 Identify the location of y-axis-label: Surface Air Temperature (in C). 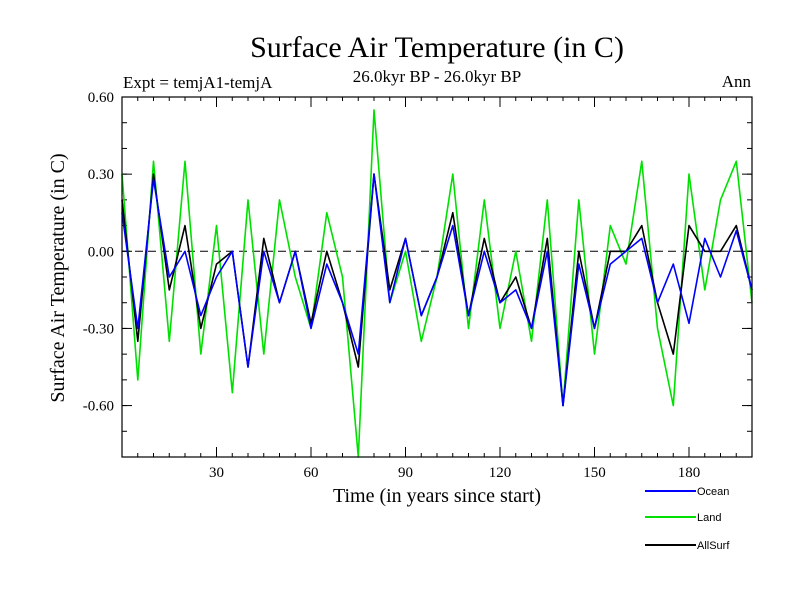
(58, 277).